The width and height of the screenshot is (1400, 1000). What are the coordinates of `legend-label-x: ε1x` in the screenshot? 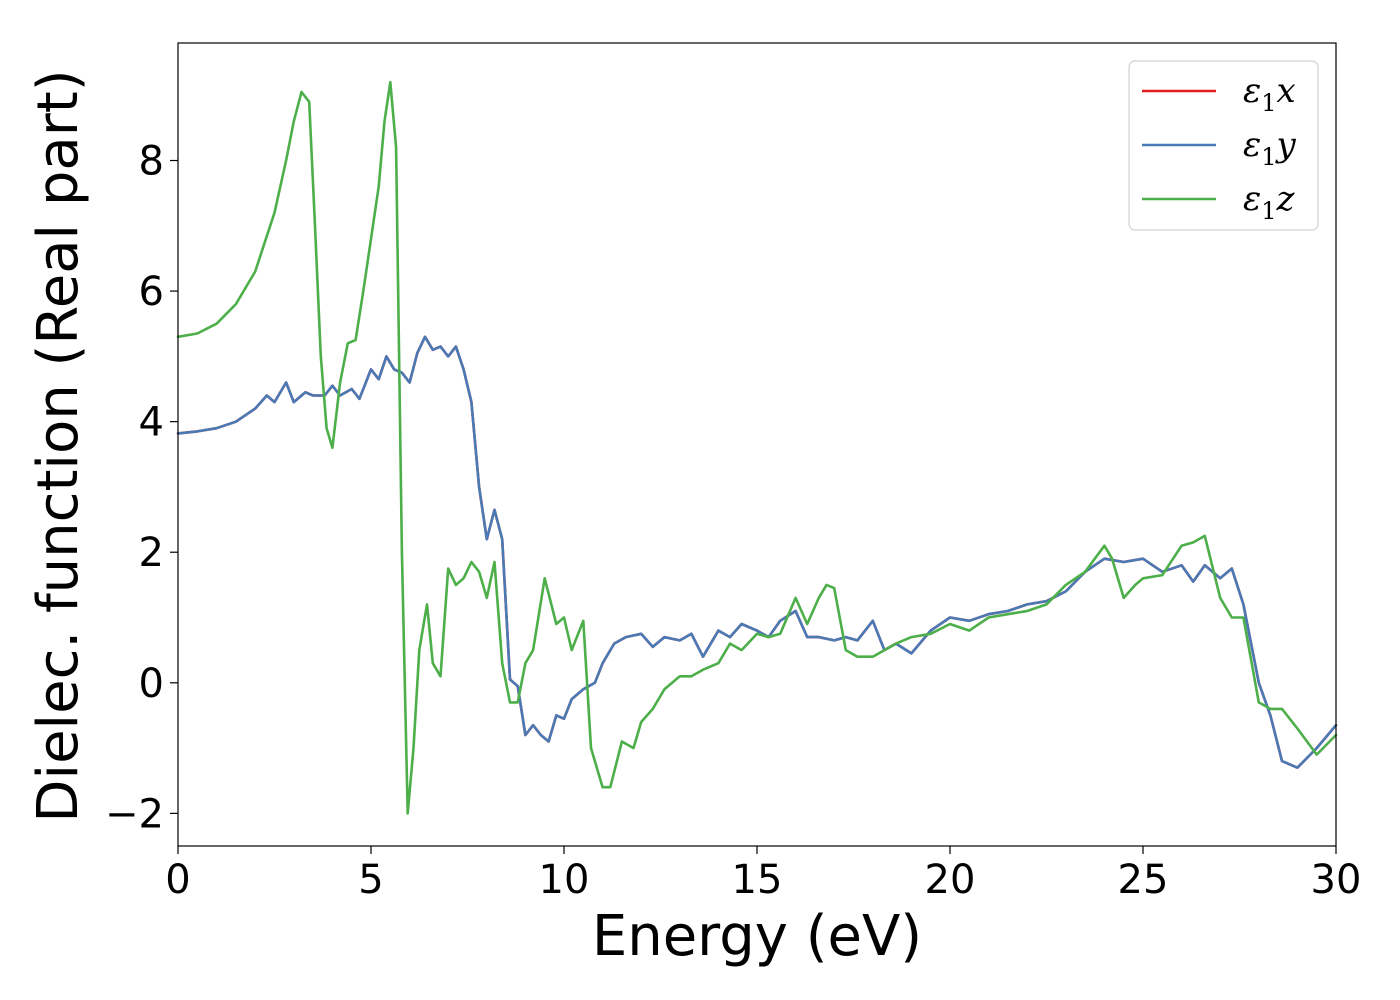 It's located at (1269, 94).